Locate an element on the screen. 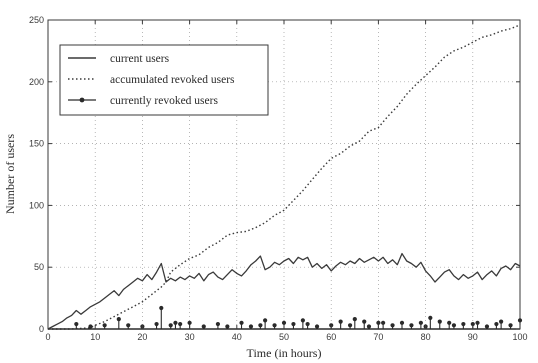 This screenshot has height=363, width=538. x-tick-label: 50 is located at coordinates (284, 337).